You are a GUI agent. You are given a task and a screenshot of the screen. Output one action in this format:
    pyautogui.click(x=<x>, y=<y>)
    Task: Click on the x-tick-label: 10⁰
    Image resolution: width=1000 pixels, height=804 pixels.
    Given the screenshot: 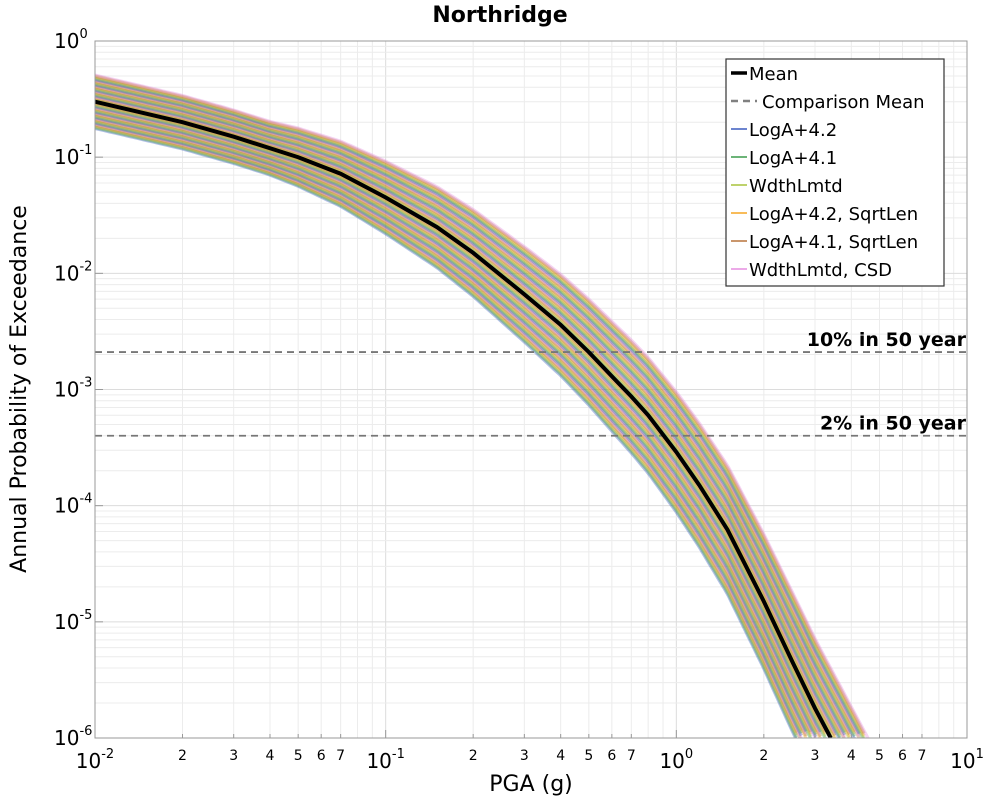 What is the action you would take?
    pyautogui.click(x=676, y=760)
    